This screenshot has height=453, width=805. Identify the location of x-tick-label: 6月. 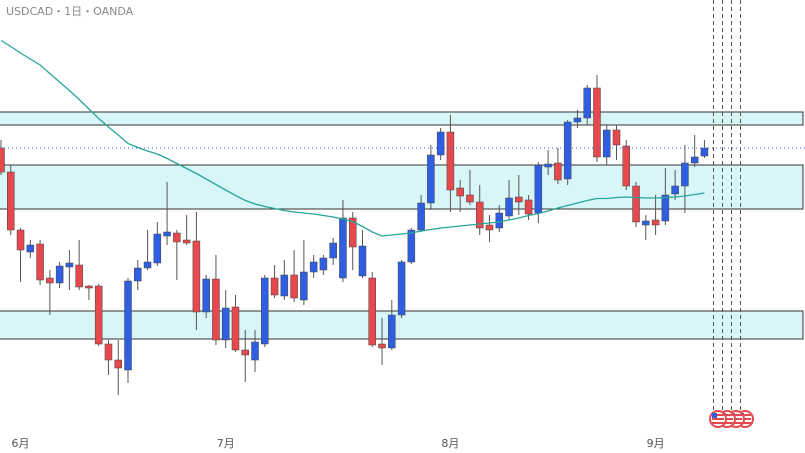
(21, 443).